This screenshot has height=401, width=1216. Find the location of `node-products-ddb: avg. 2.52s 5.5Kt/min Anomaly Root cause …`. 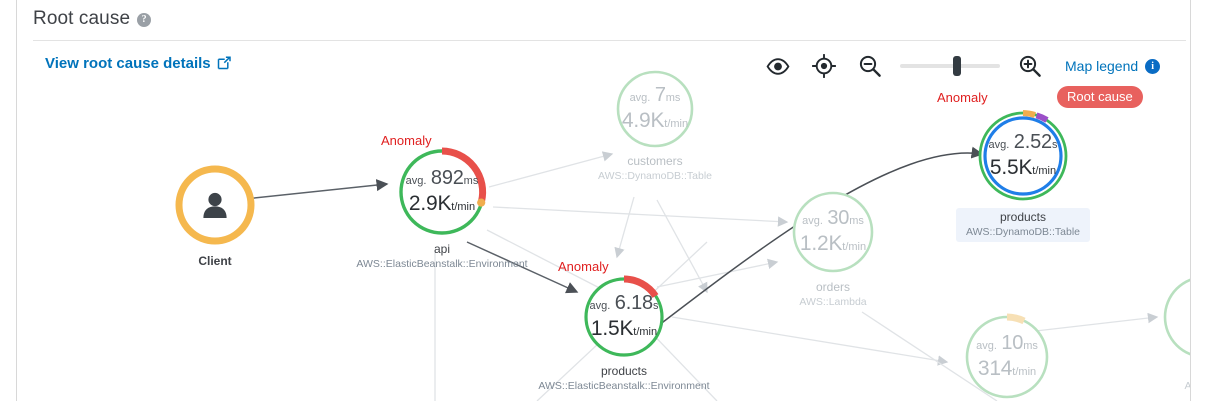

node-products-ddb: avg. 2.52s 5.5Kt/min Anomaly Root cause … is located at coordinates (1040, 164).